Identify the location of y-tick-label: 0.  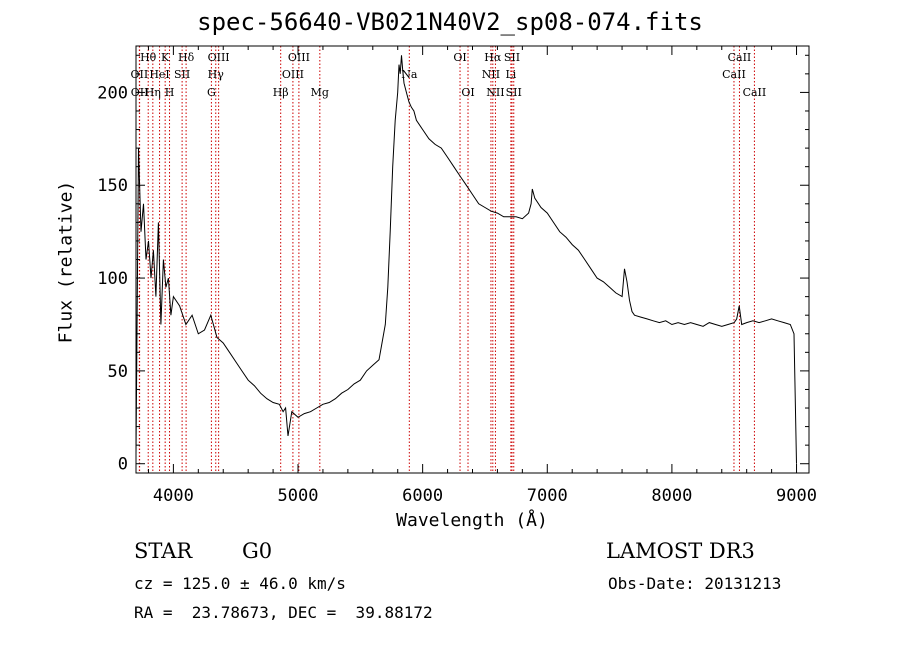
(123, 465).